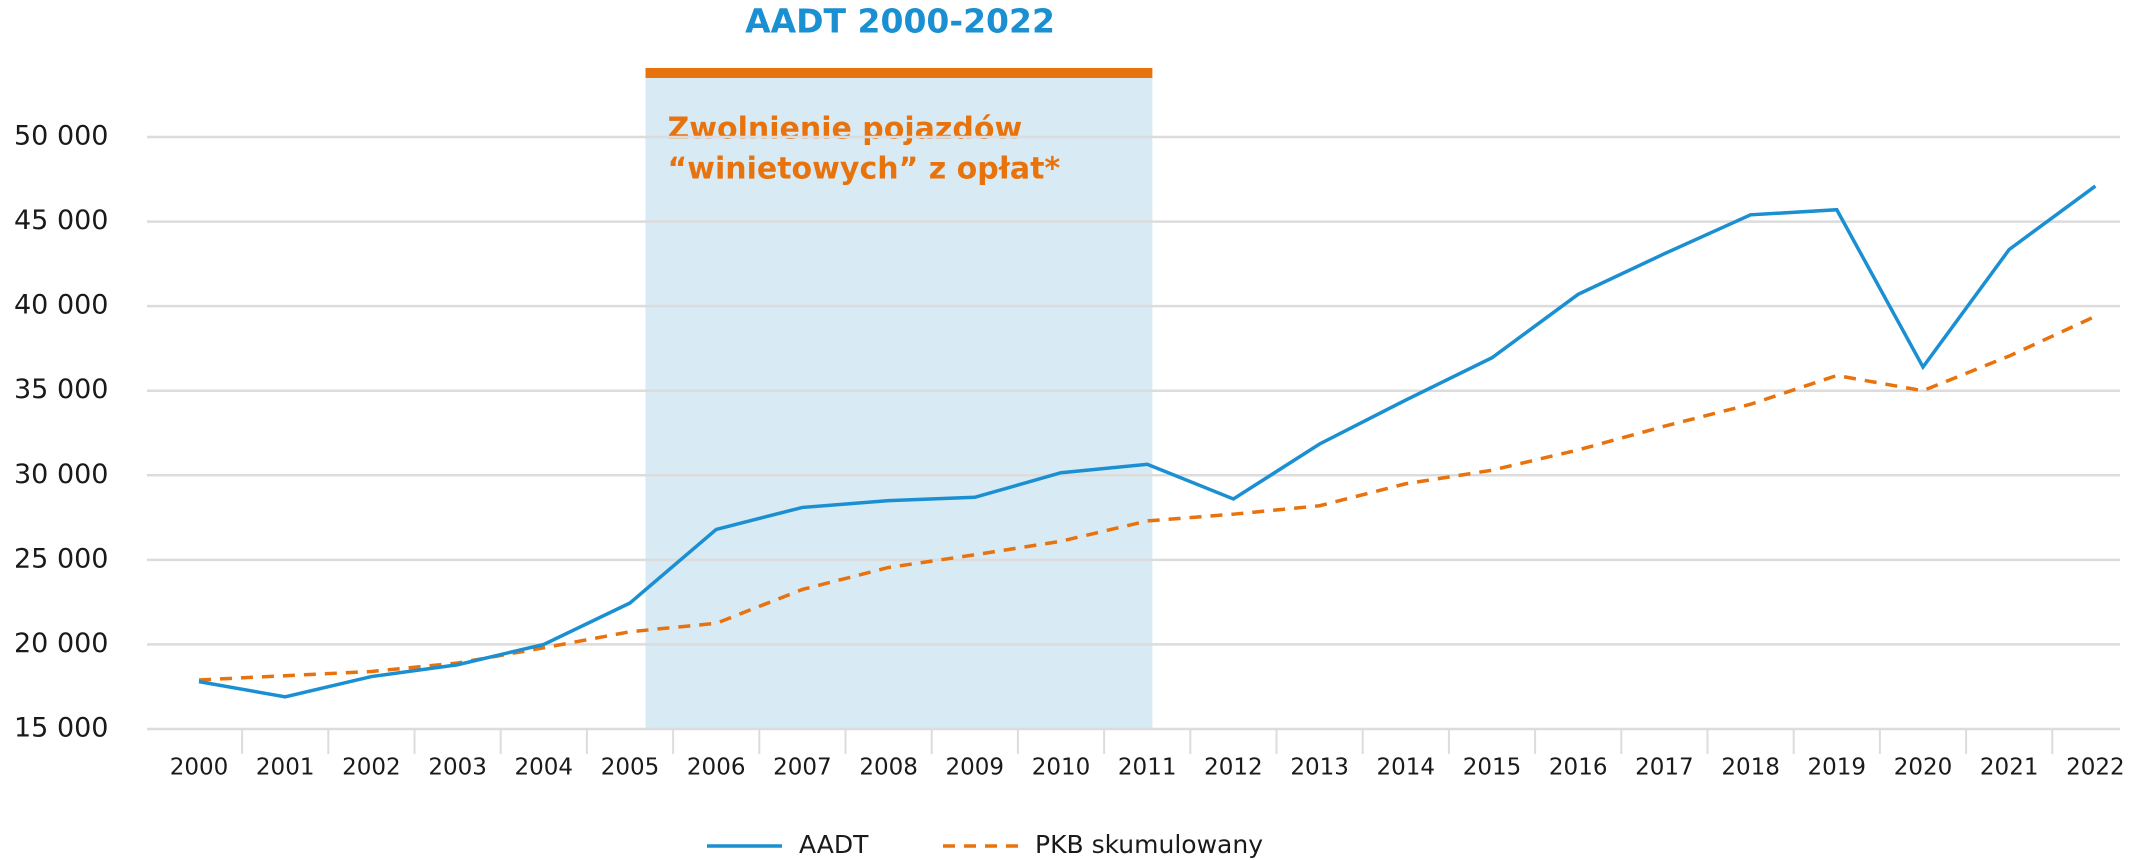  I want to click on x-tick-label: 2000, so click(199, 768).